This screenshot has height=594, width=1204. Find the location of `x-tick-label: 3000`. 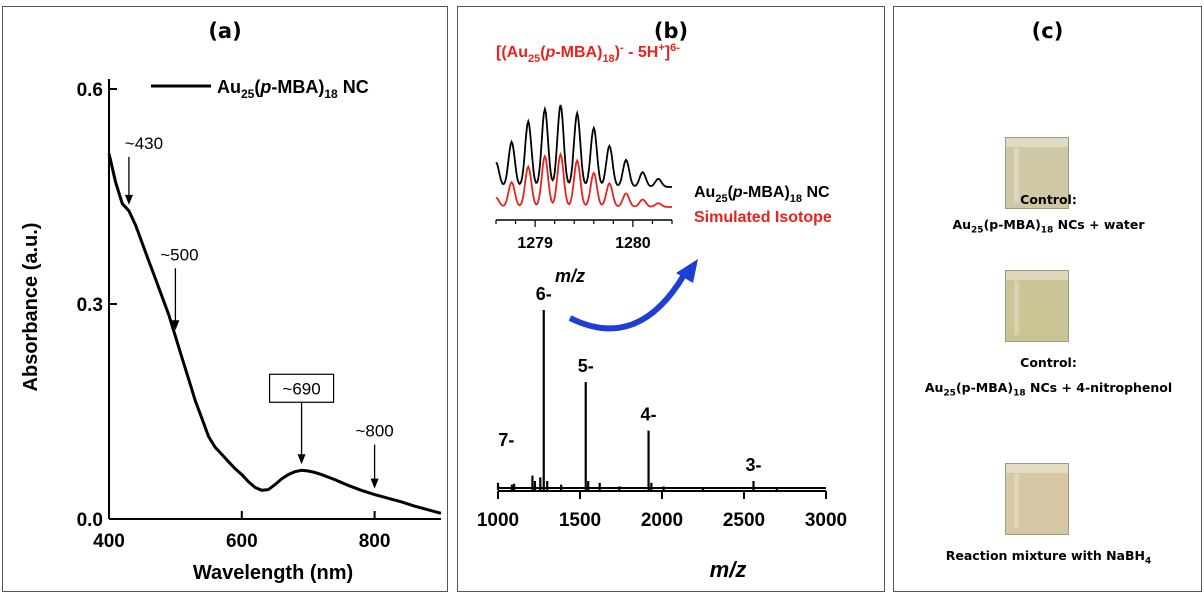

x-tick-label: 3000 is located at coordinates (826, 520).